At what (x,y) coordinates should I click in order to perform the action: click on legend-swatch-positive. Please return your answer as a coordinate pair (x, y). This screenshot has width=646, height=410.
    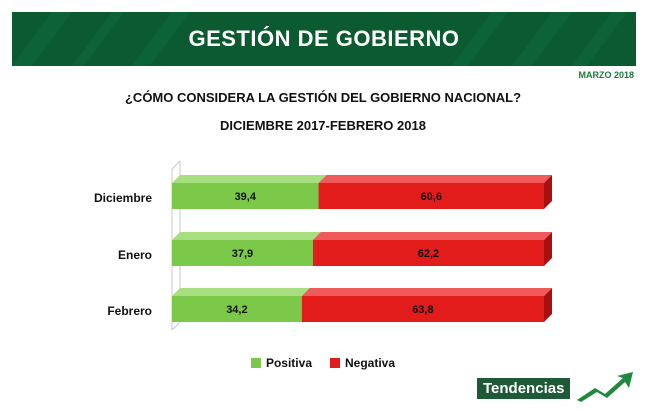
    Looking at the image, I should click on (255, 363).